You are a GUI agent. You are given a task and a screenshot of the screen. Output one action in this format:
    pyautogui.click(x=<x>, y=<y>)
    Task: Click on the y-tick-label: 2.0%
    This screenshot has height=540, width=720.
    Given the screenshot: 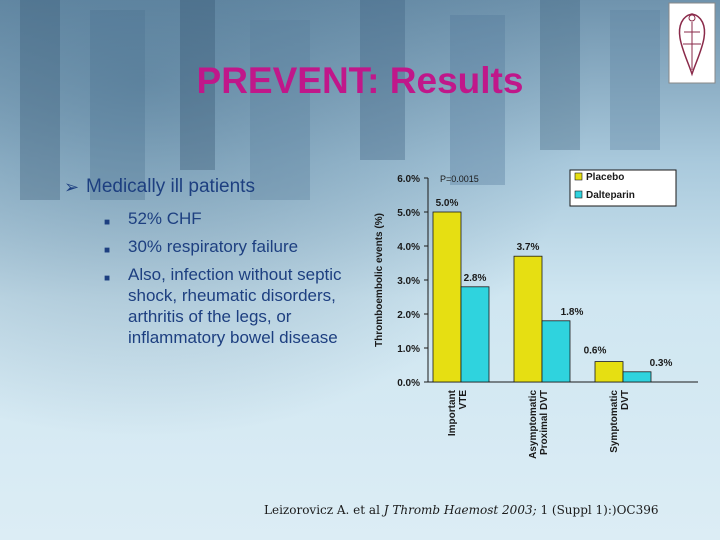 What is the action you would take?
    pyautogui.click(x=408, y=315)
    